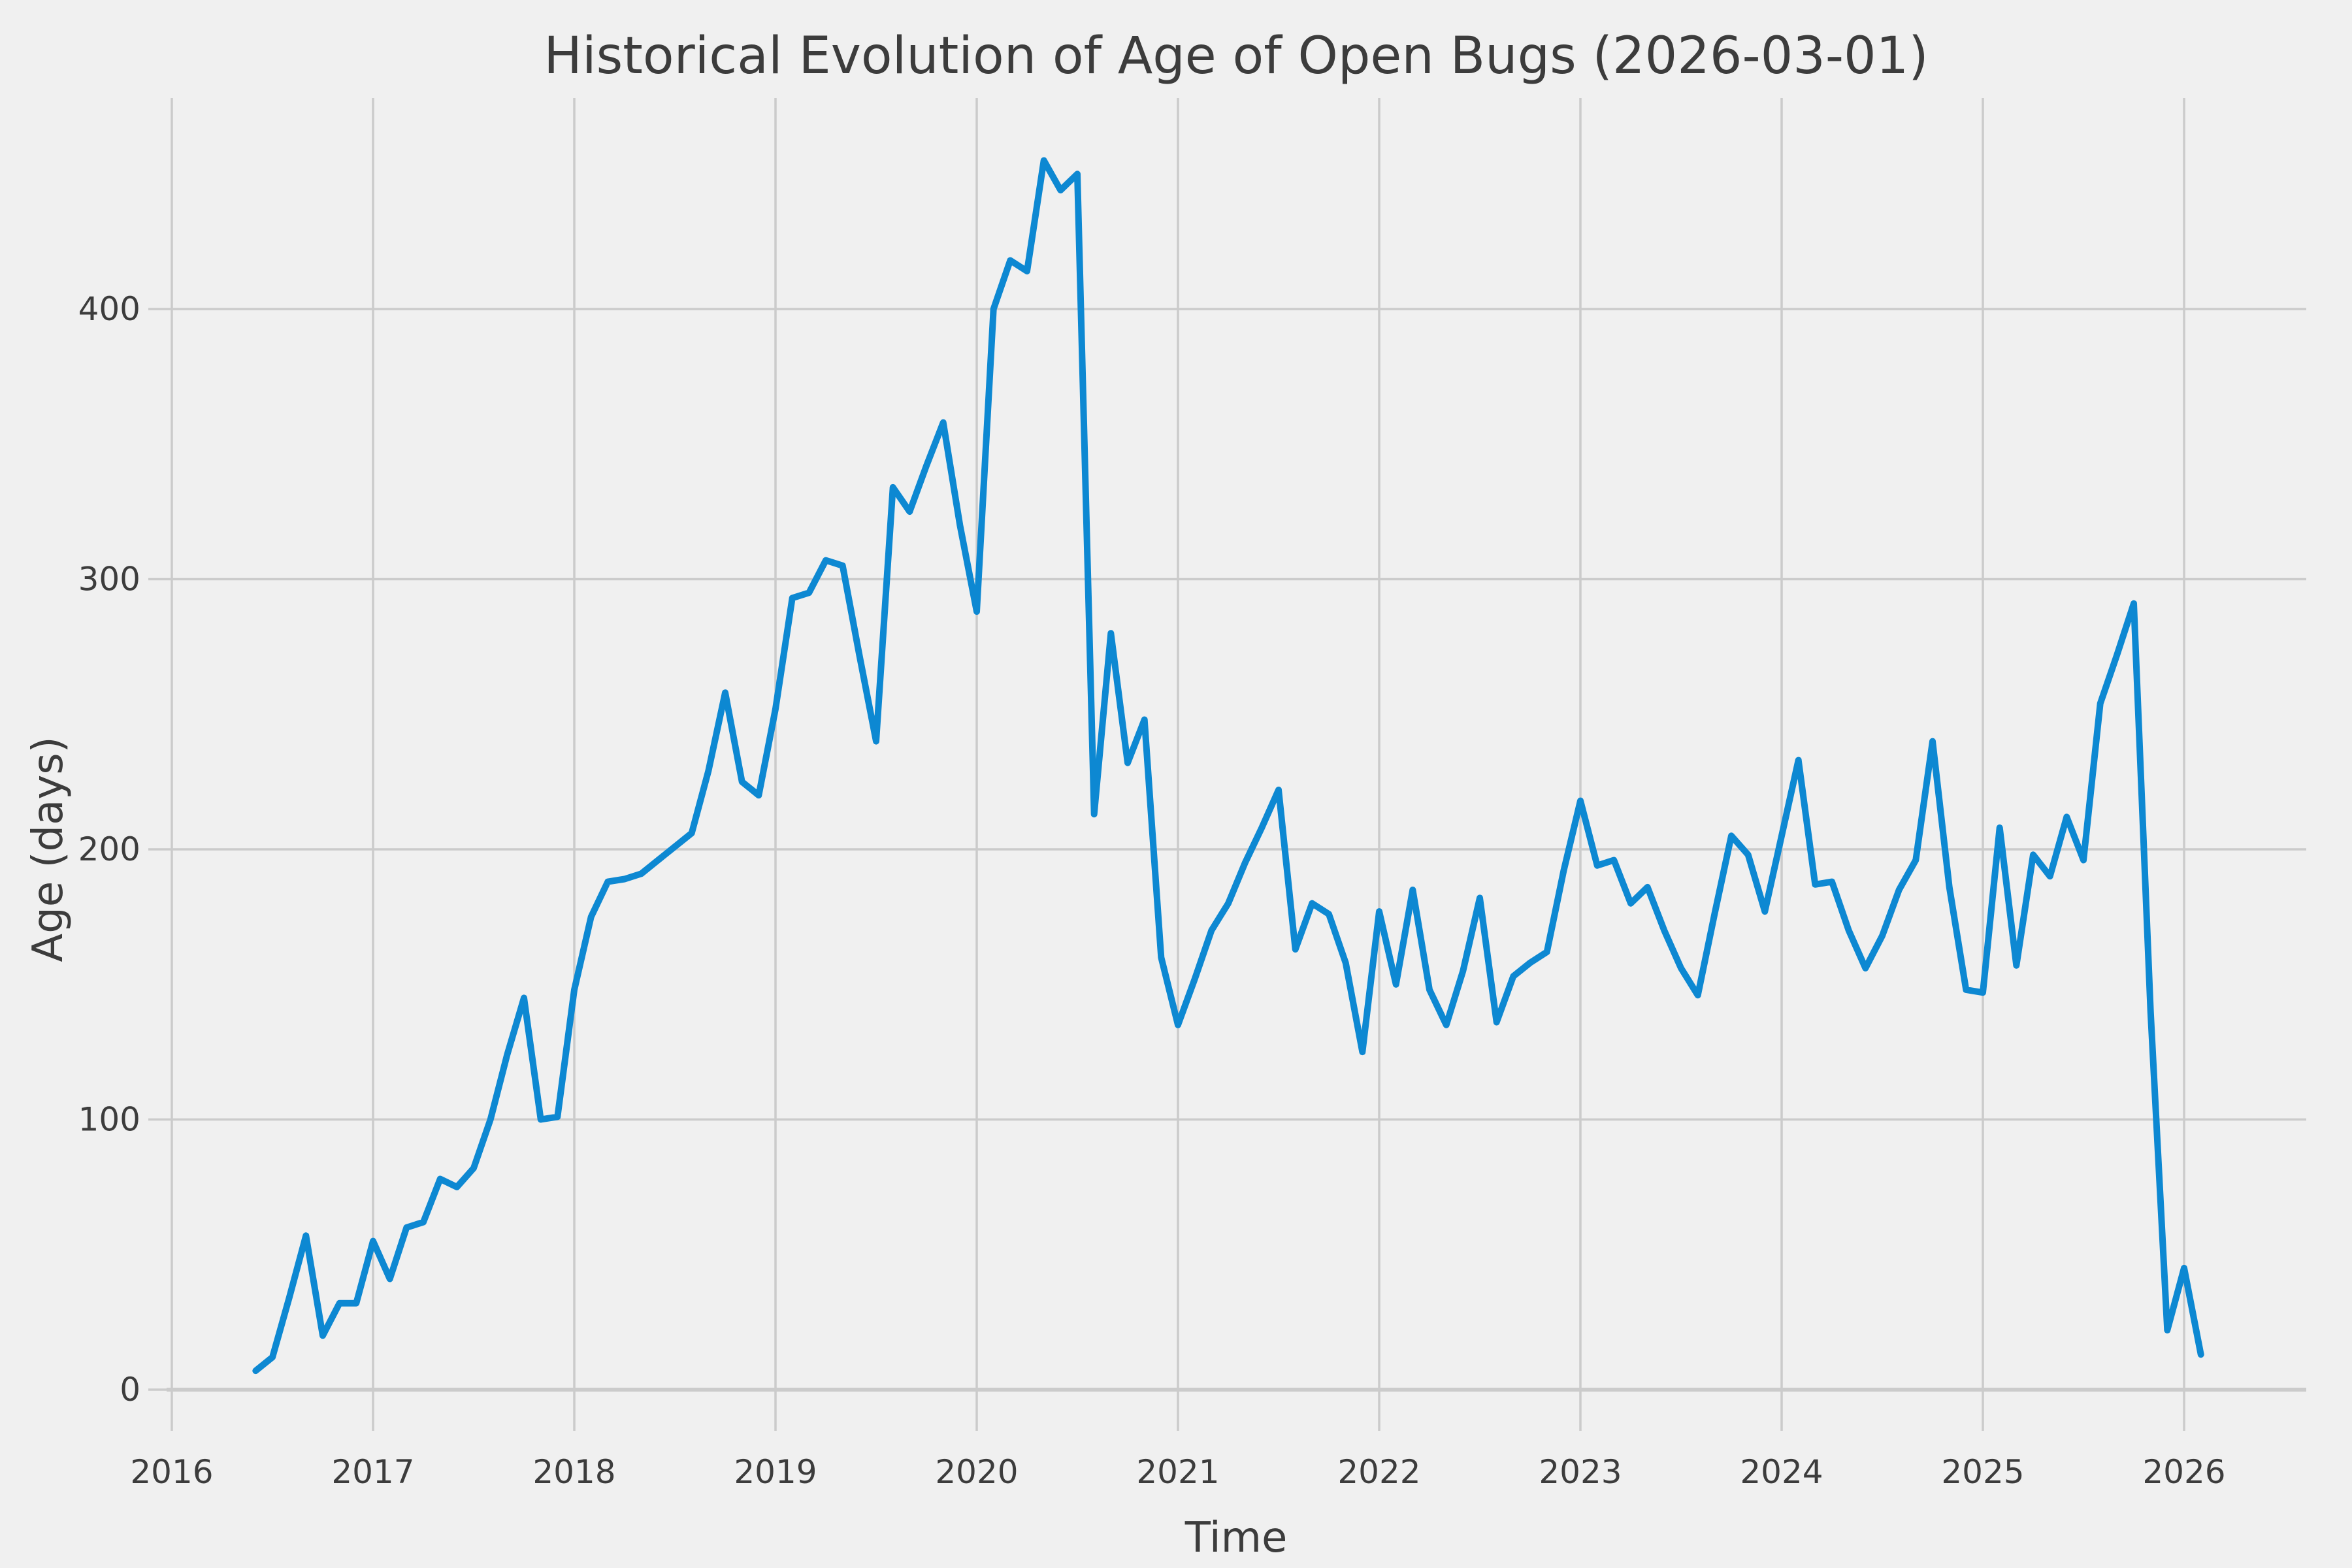  What do you see at coordinates (171, 1472) in the screenshot?
I see `x-tick-label: 2016` at bounding box center [171, 1472].